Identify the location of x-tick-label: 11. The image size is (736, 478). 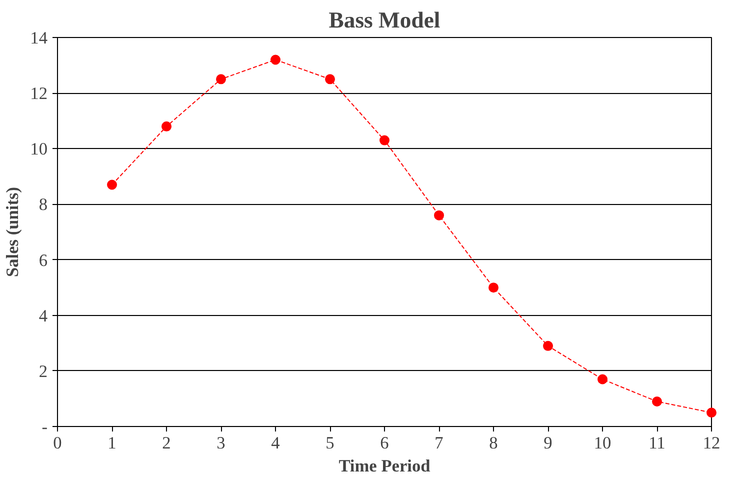
(657, 443).